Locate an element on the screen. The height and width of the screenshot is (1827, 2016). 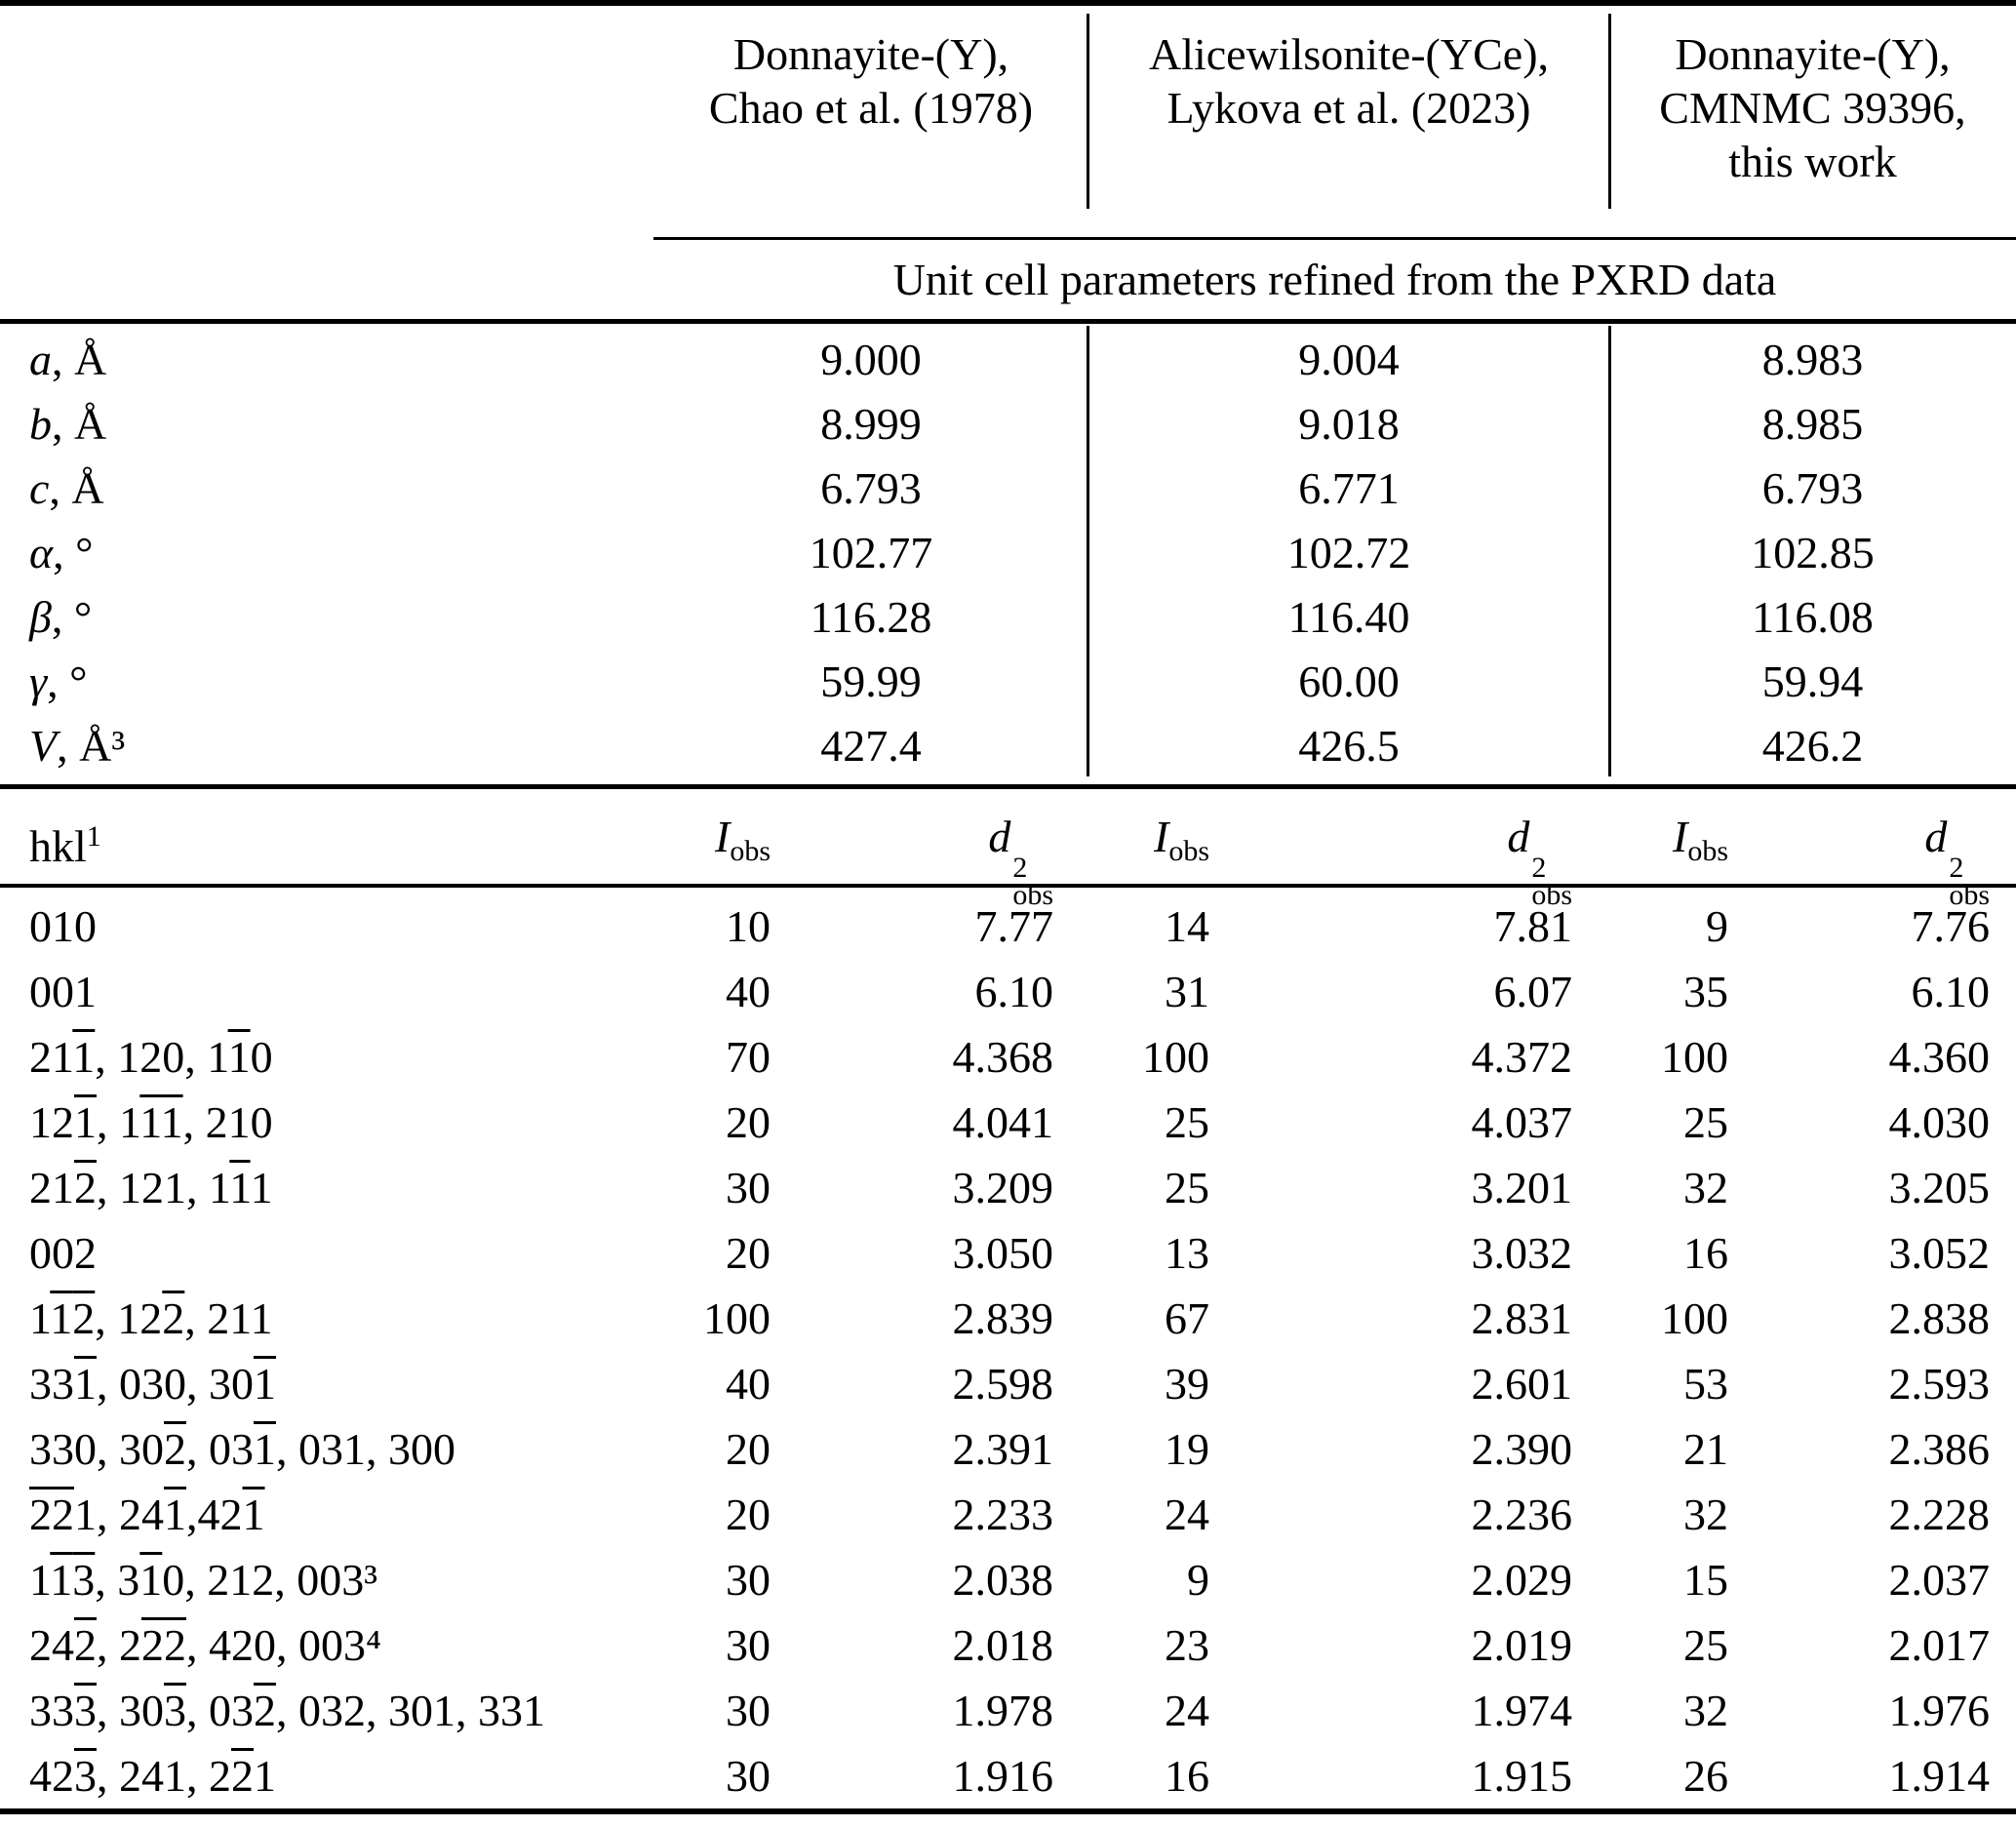
iobs-value: 70 is located at coordinates (748, 1057).